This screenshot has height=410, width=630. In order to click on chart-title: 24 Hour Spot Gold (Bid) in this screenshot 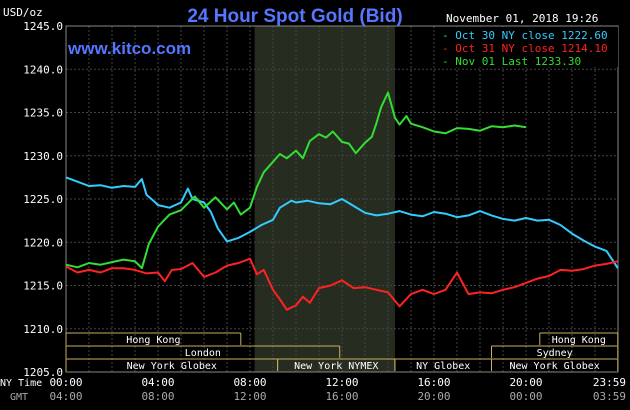, I will do `click(294, 16)`.